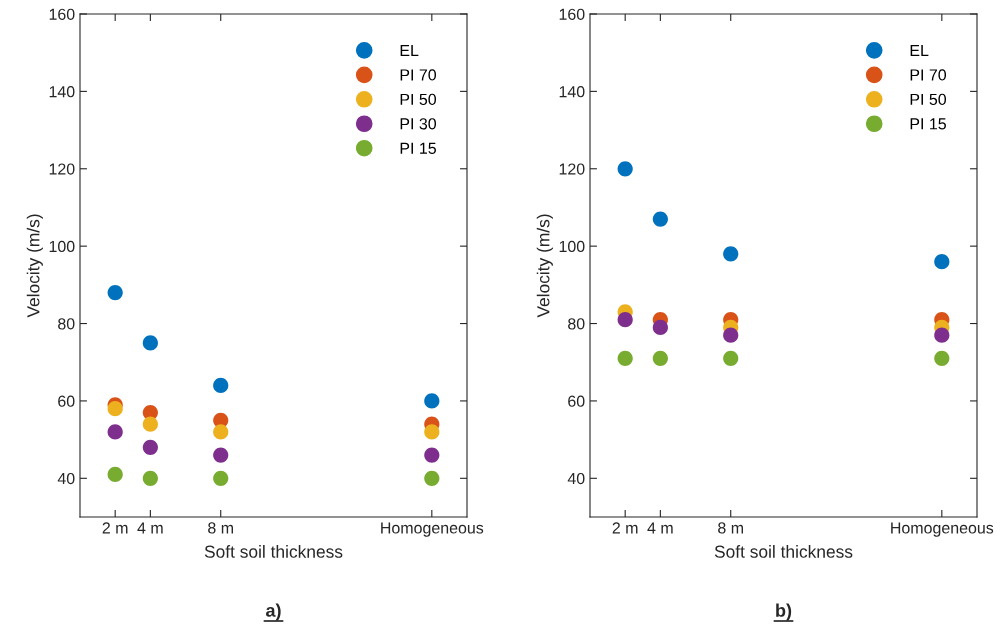 This screenshot has height=627, width=1008. Describe the element at coordinates (273, 612) in the screenshot. I see `text: a)` at that location.